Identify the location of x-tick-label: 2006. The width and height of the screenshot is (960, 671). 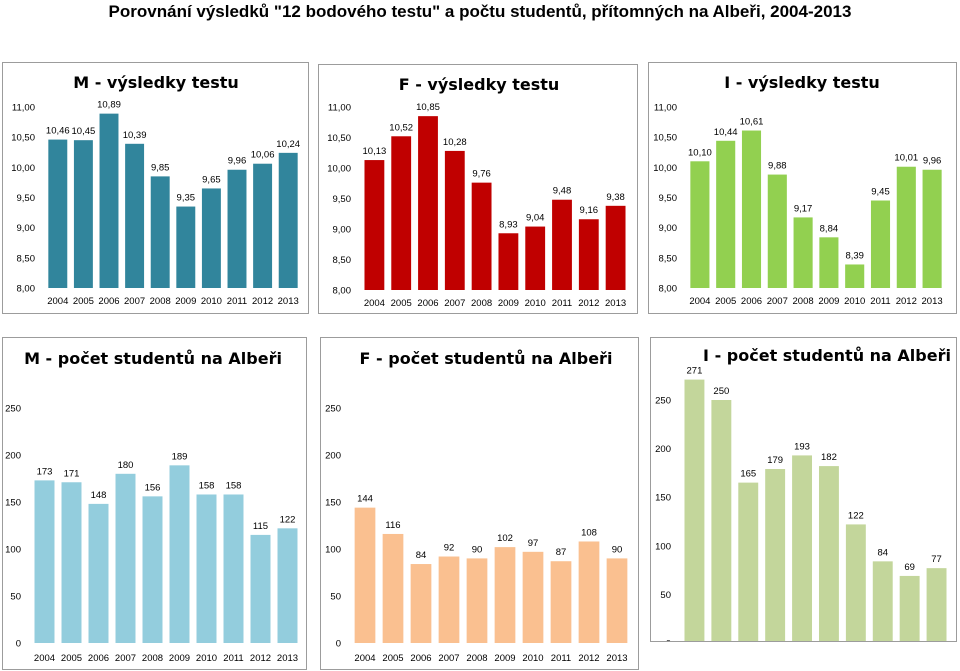
(98, 658).